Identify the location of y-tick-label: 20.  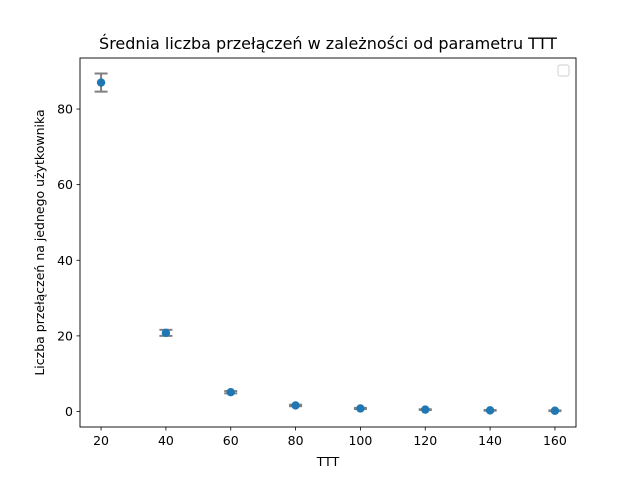
(65, 335).